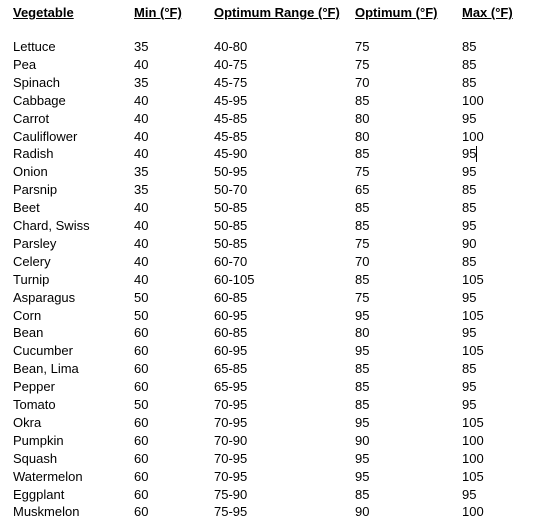 The image size is (541, 522). I want to click on cell-vegetable: Muskmelon, so click(46, 512).